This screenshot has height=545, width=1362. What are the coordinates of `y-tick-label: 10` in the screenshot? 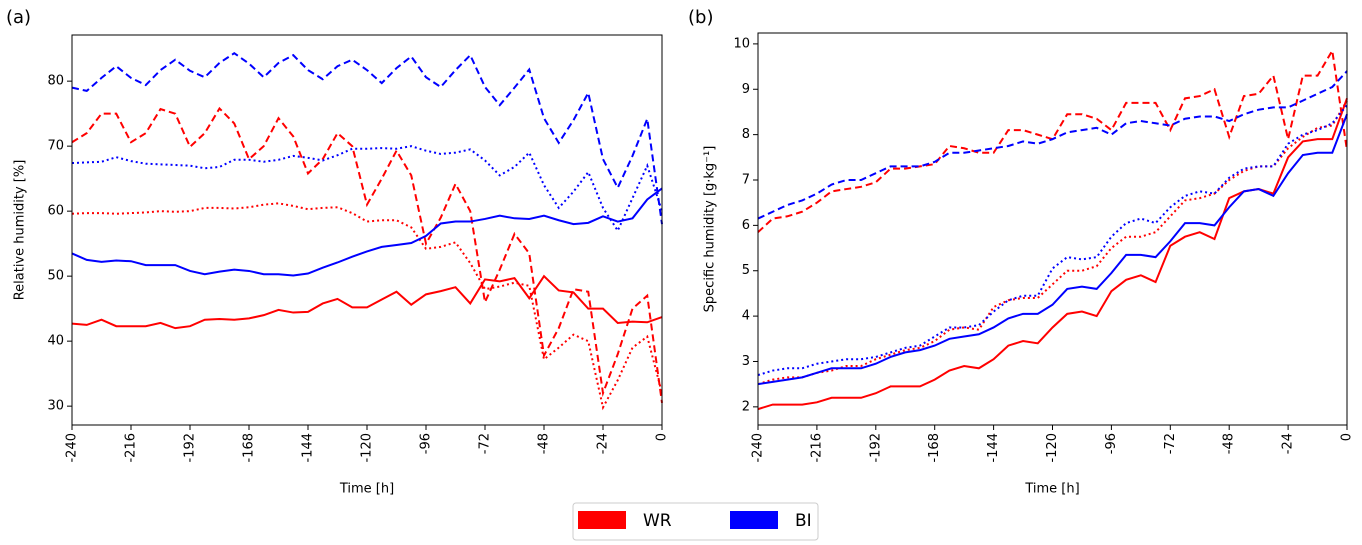 It's located at (741, 43).